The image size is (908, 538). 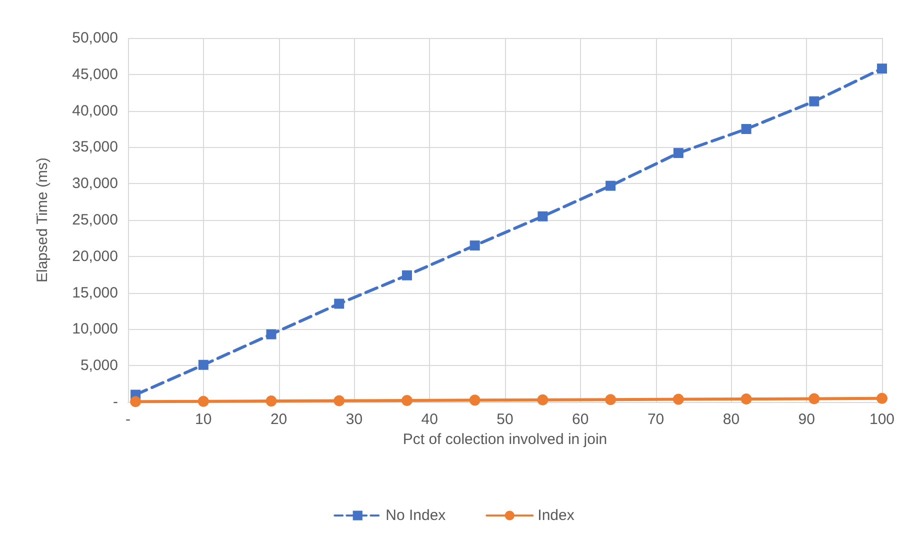 What do you see at coordinates (95, 74) in the screenshot?
I see `y-tick-label: 45,000` at bounding box center [95, 74].